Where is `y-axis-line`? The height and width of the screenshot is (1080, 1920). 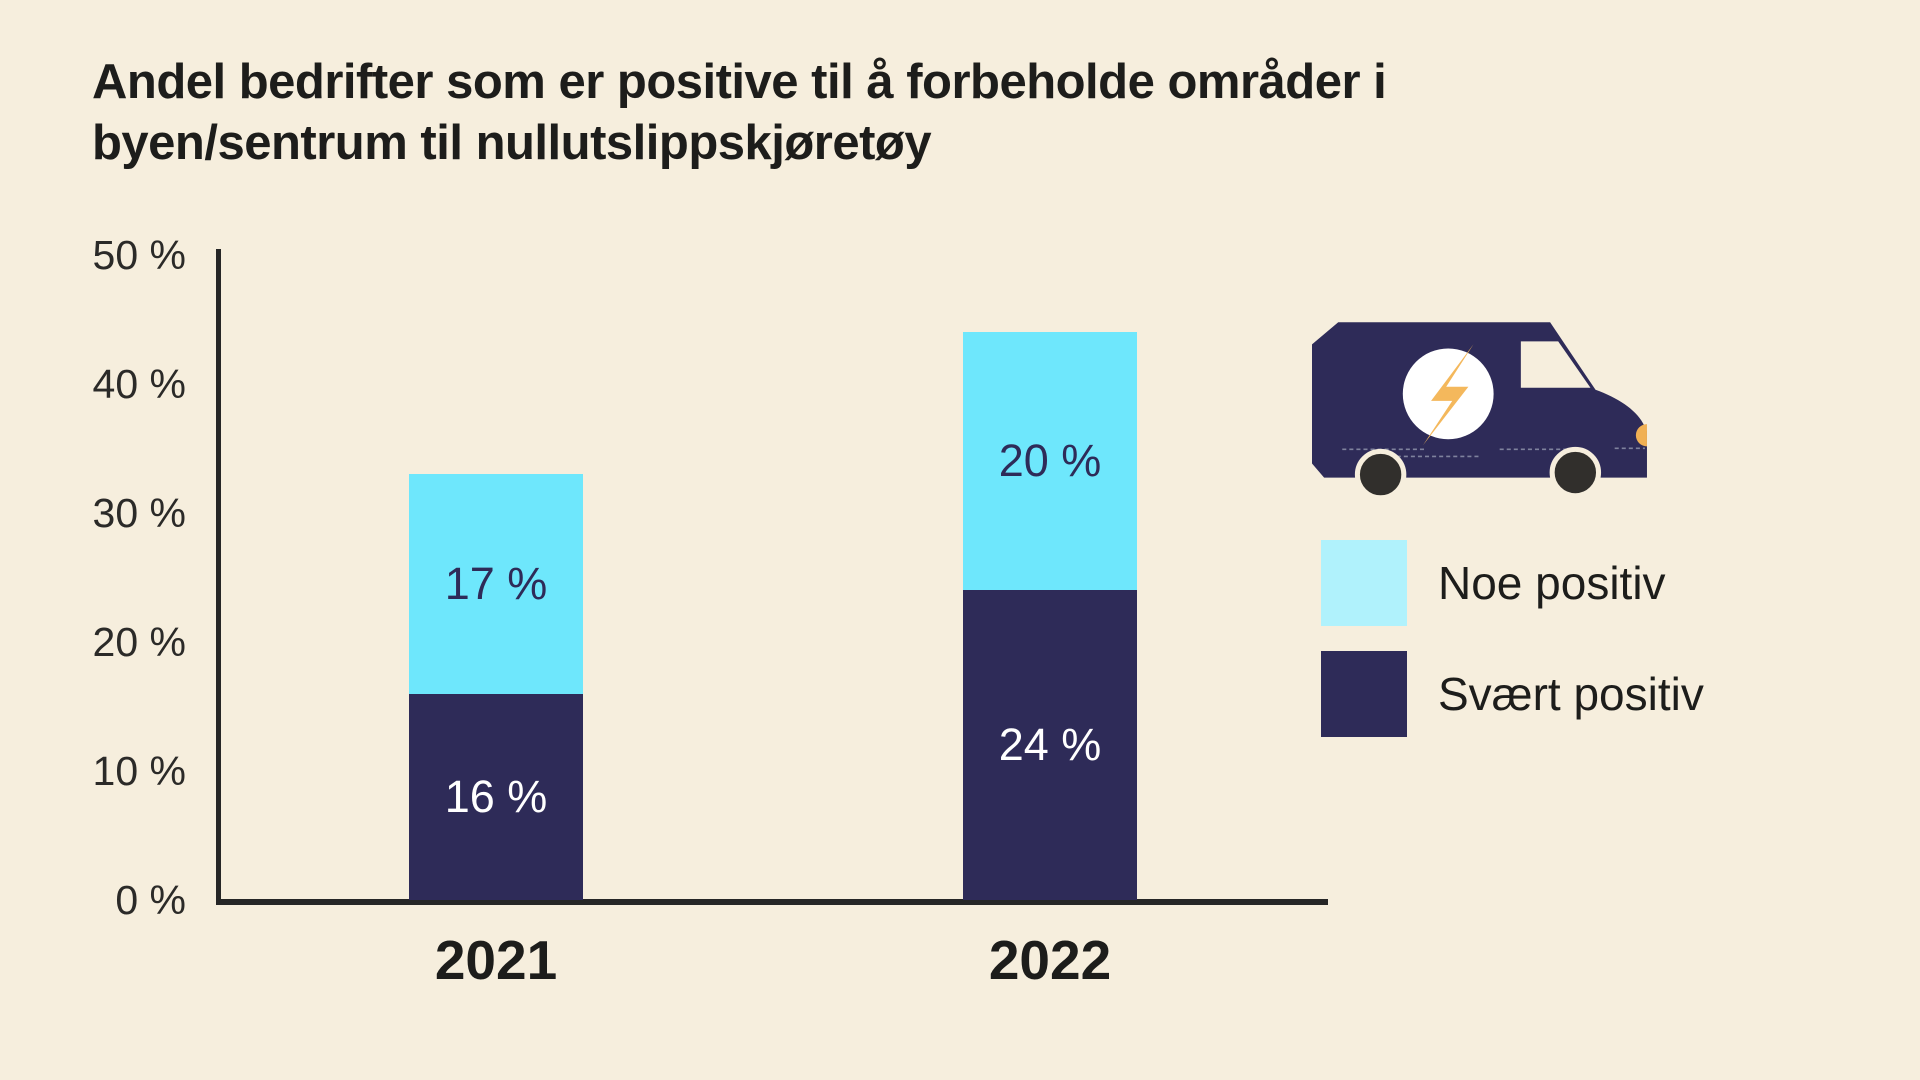 y-axis-line is located at coordinates (218, 577).